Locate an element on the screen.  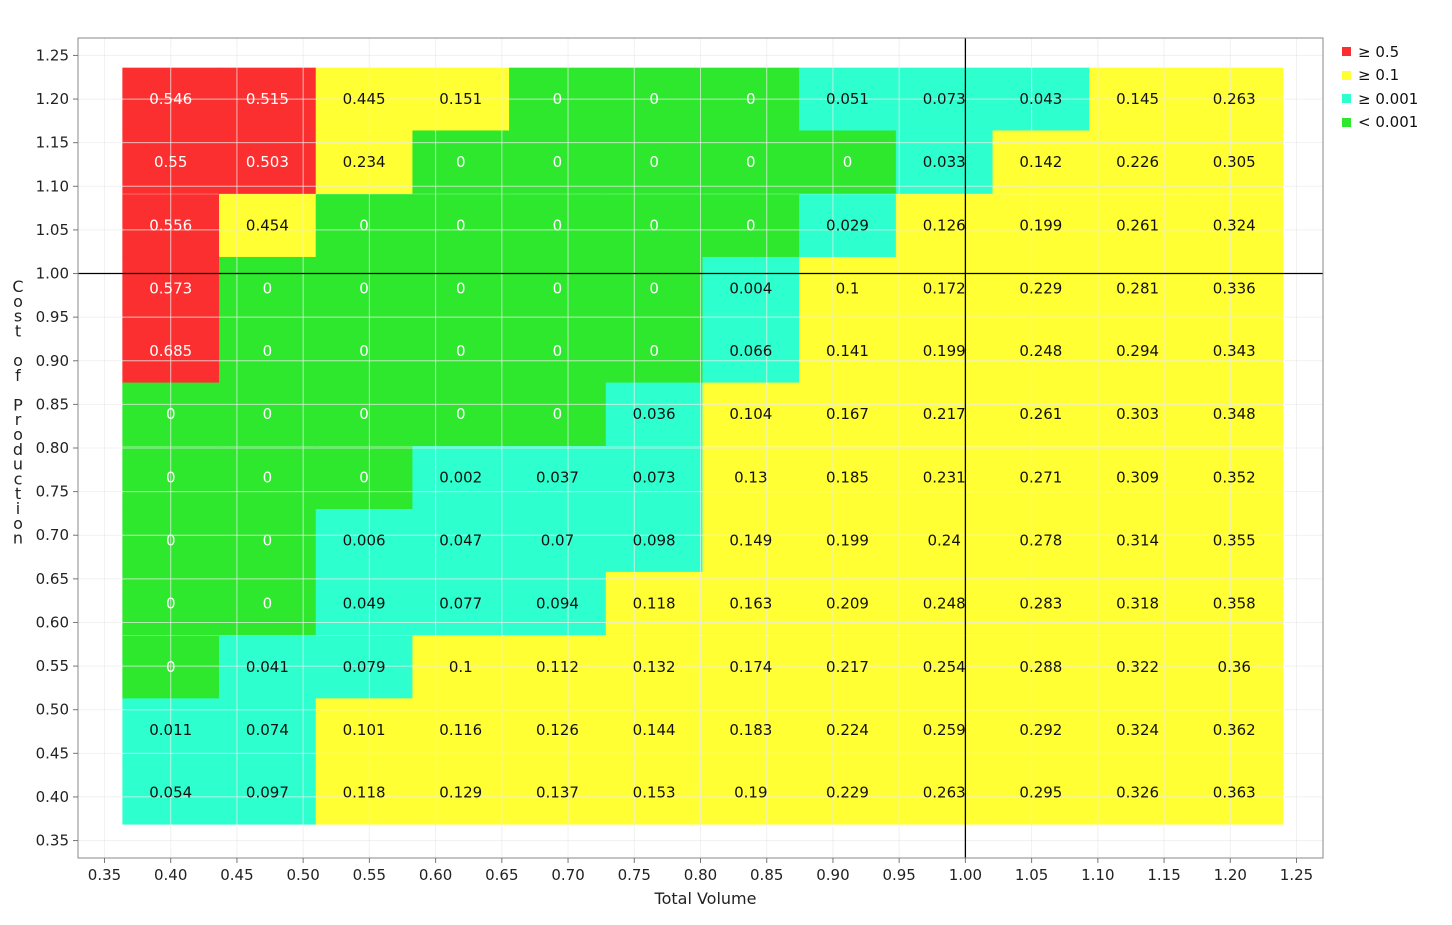
cell-label: 0.309 is located at coordinates (1137, 478).